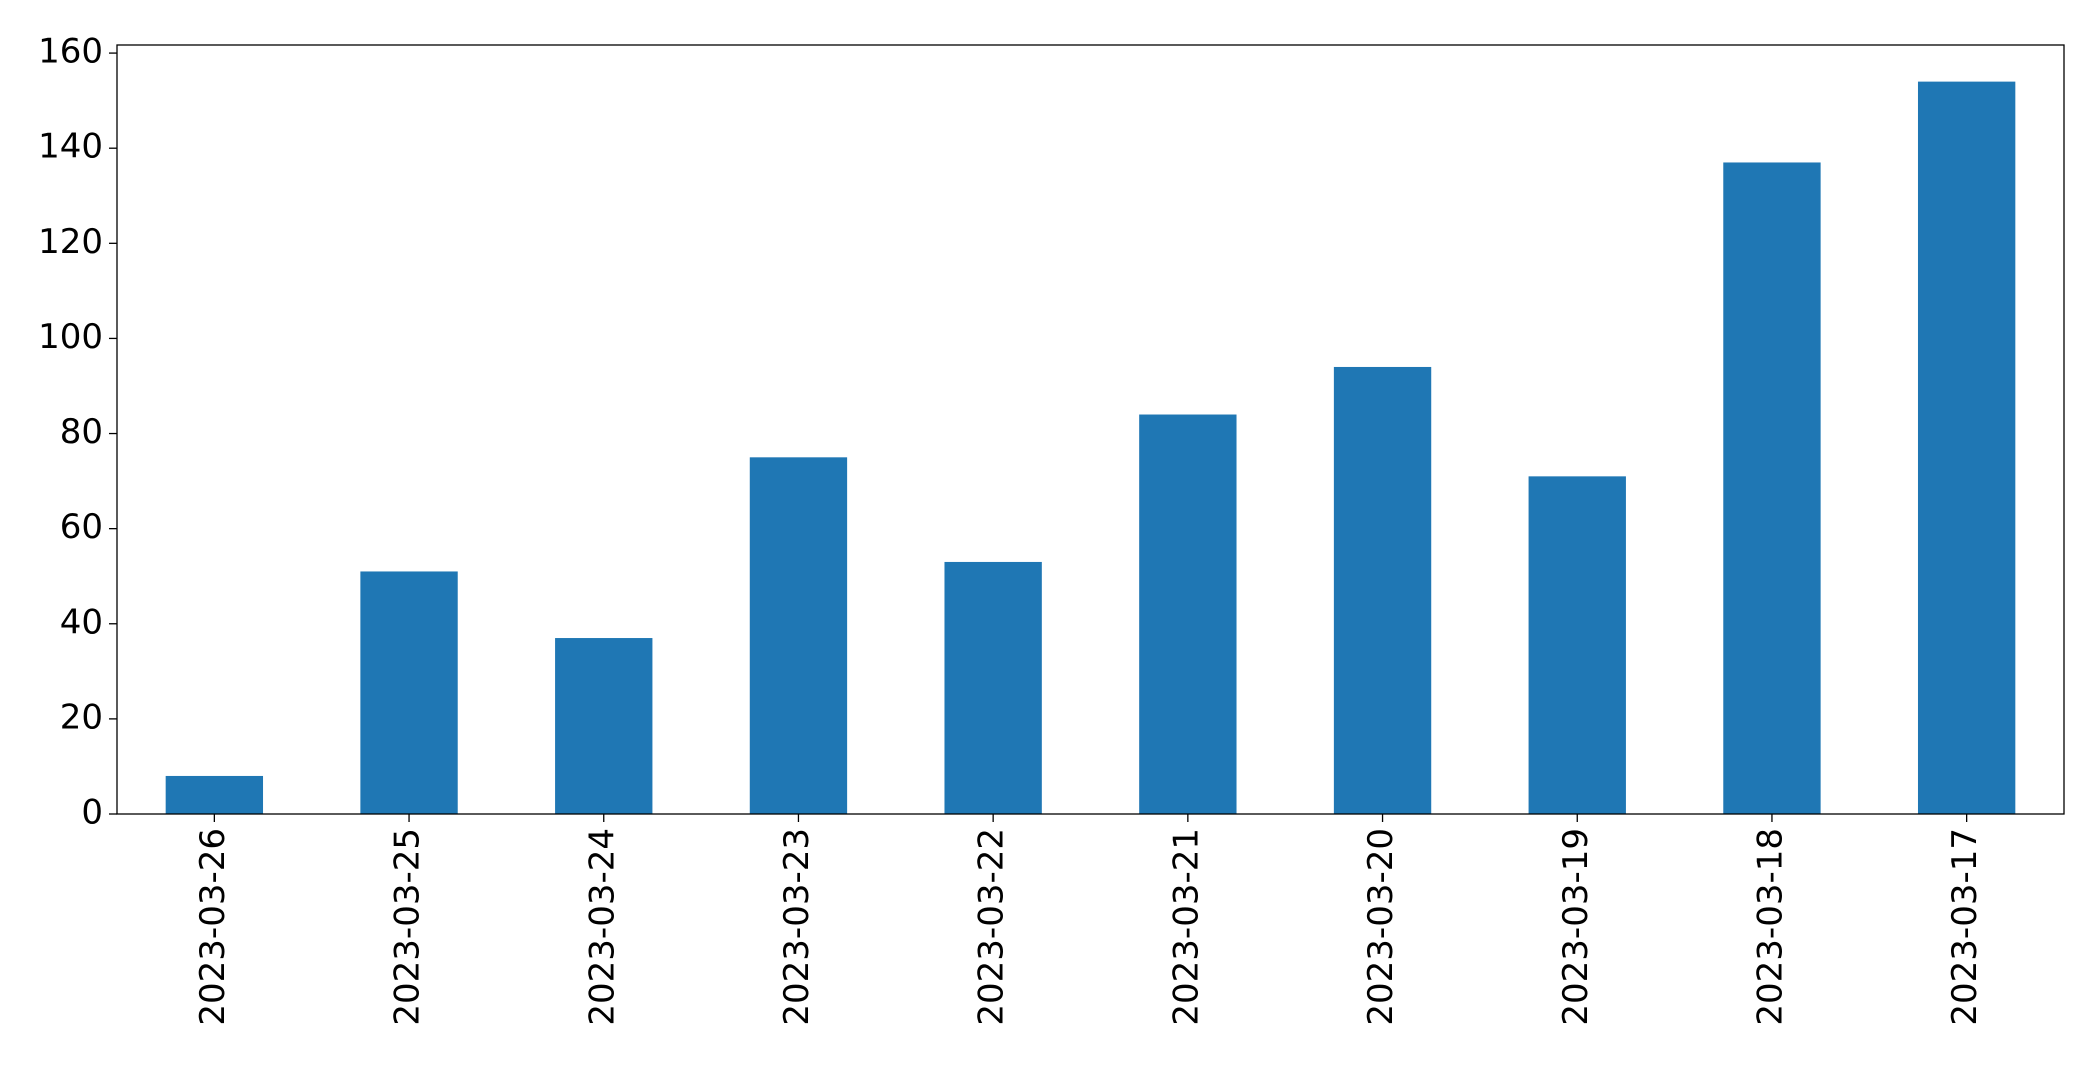  I want to click on x-tick-label: 2023-03-20, so click(1381, 927).